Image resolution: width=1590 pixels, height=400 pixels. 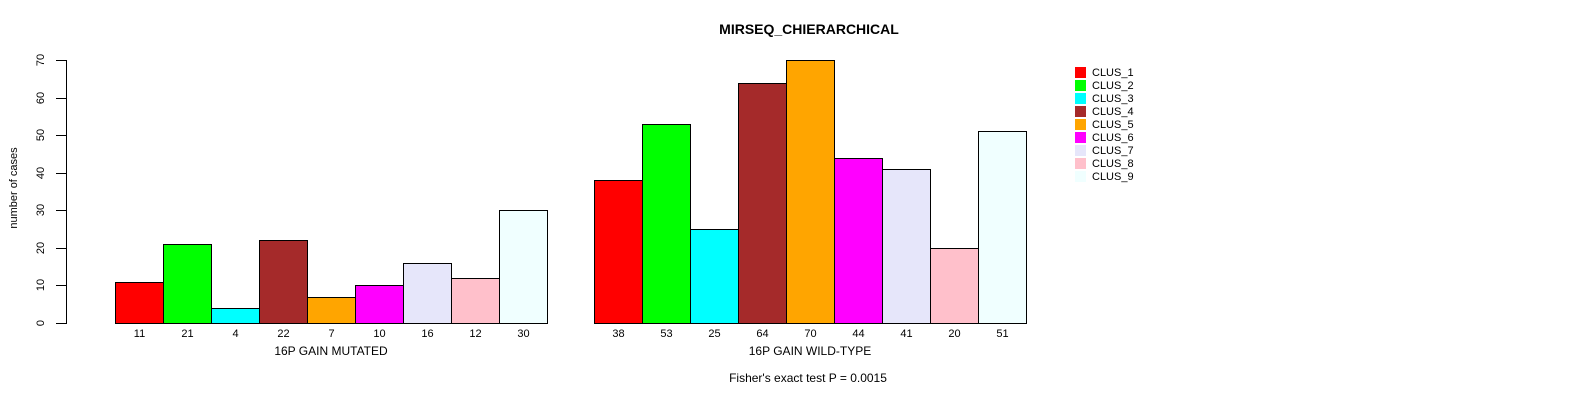 What do you see at coordinates (906, 334) in the screenshot?
I see `bar-value-label: 41` at bounding box center [906, 334].